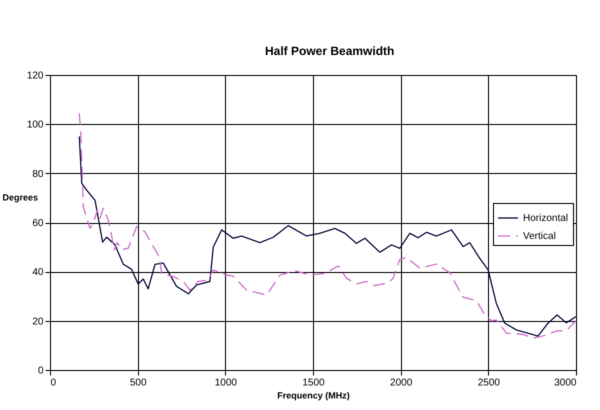 This screenshot has width=600, height=410. What do you see at coordinates (313, 395) in the screenshot?
I see `x-axis-title: Frequency (MHz)` at bounding box center [313, 395].